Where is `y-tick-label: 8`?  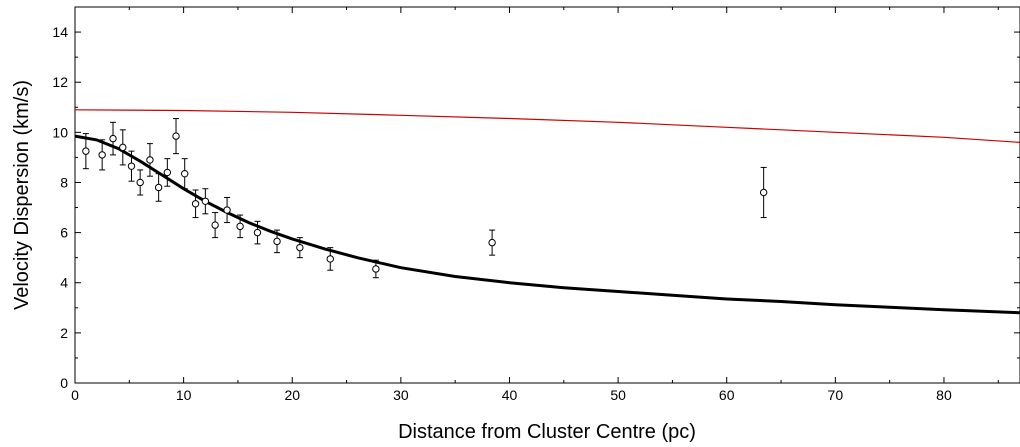
y-tick-label: 8 is located at coordinates (64, 182).